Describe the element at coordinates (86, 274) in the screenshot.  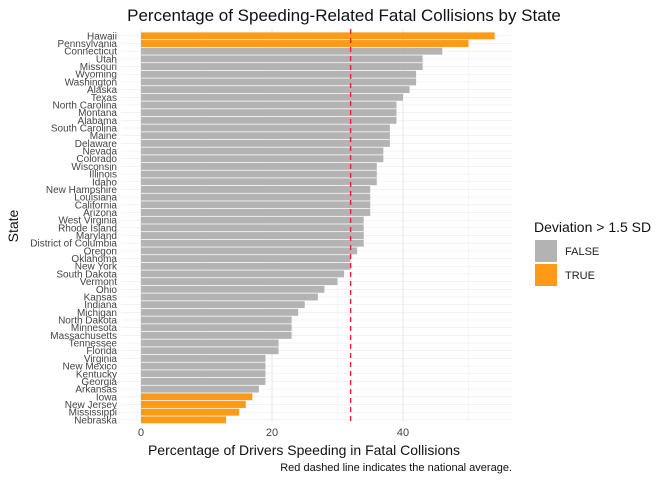
I see `y-tick-label: South Dakota` at that location.